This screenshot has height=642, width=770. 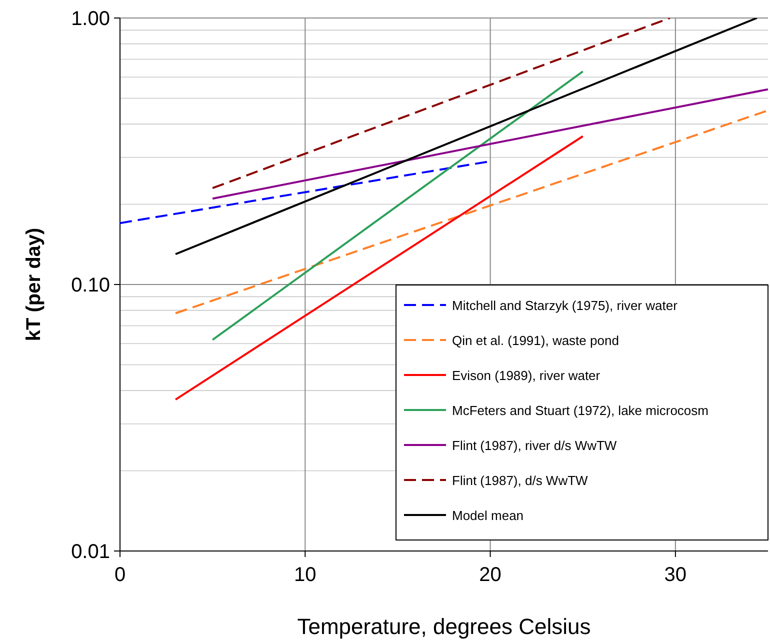 I want to click on x-tick-label: 10, so click(x=305, y=575).